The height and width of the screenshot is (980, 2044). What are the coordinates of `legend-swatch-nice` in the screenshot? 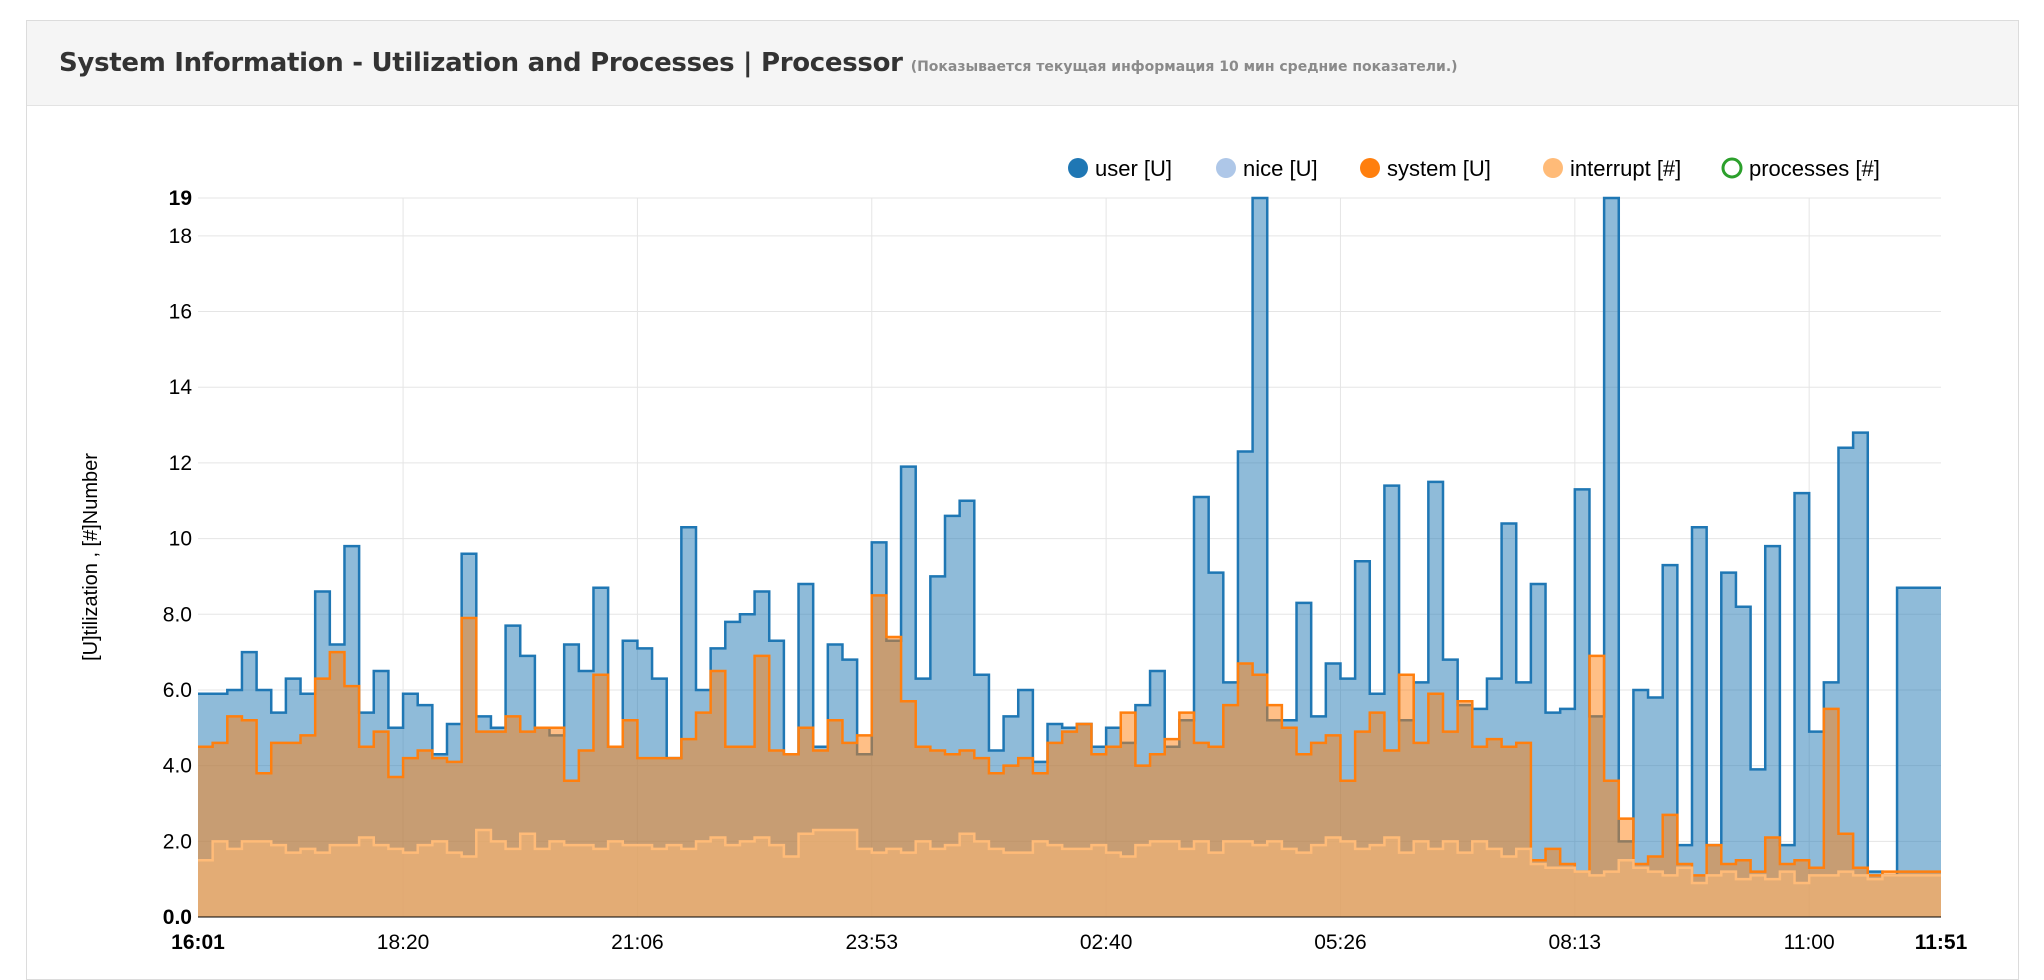 It's located at (1226, 168).